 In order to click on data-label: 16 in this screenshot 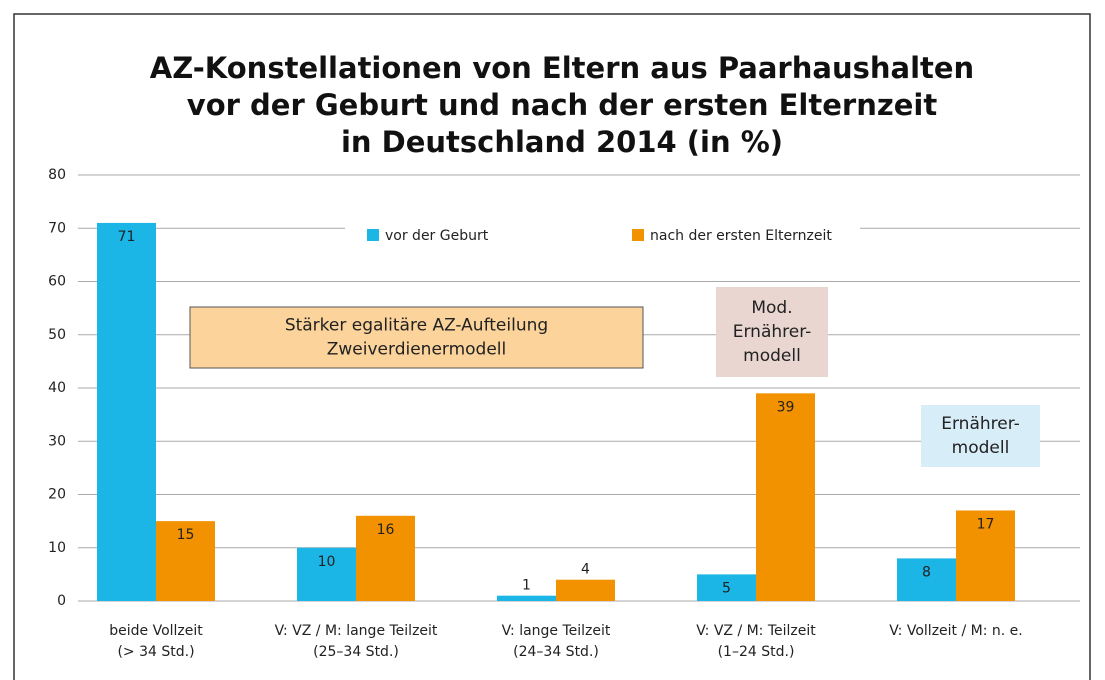, I will do `click(386, 530)`.